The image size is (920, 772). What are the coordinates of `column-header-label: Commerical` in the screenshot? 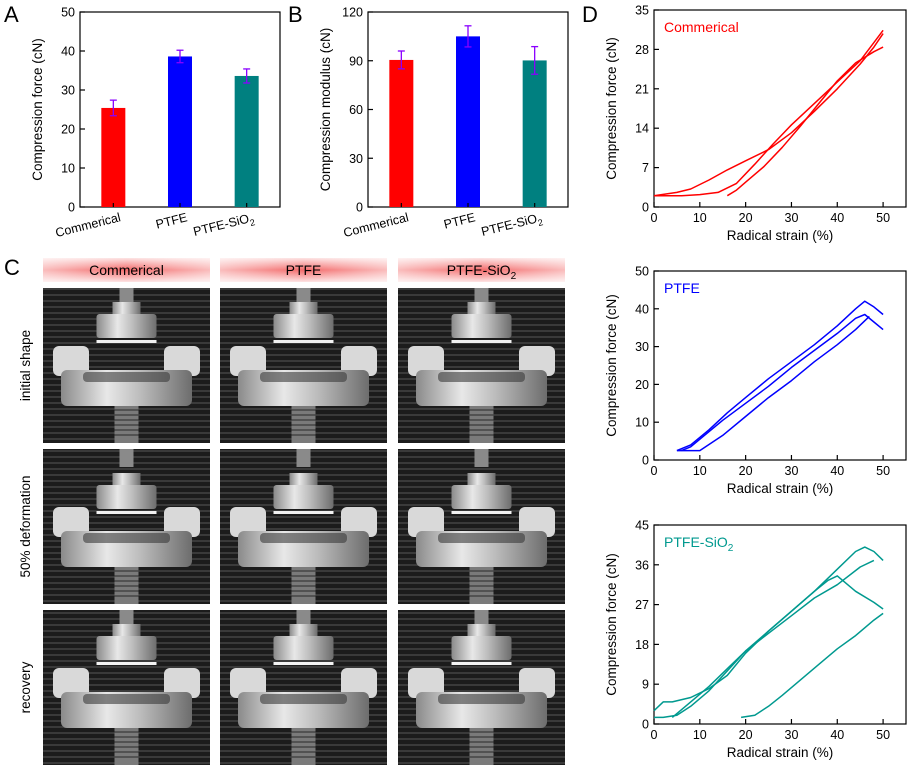 It's located at (126, 270).